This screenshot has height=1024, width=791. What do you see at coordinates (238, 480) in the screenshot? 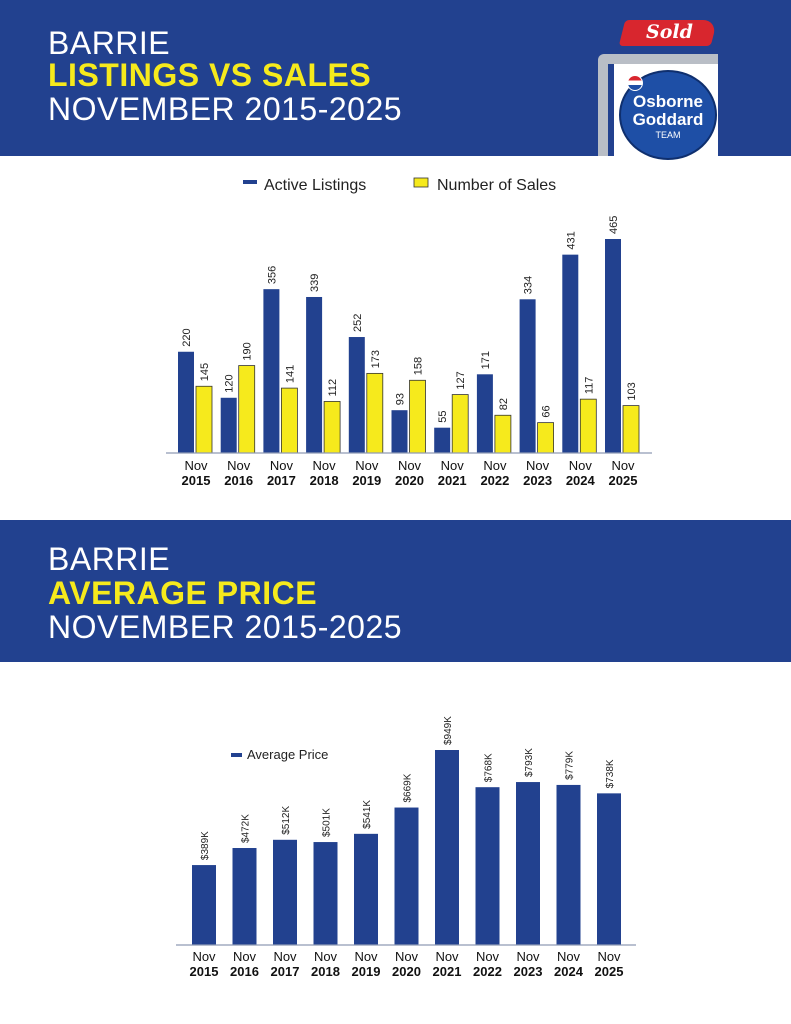
I see `x-tick-label-year: 2016` at bounding box center [238, 480].